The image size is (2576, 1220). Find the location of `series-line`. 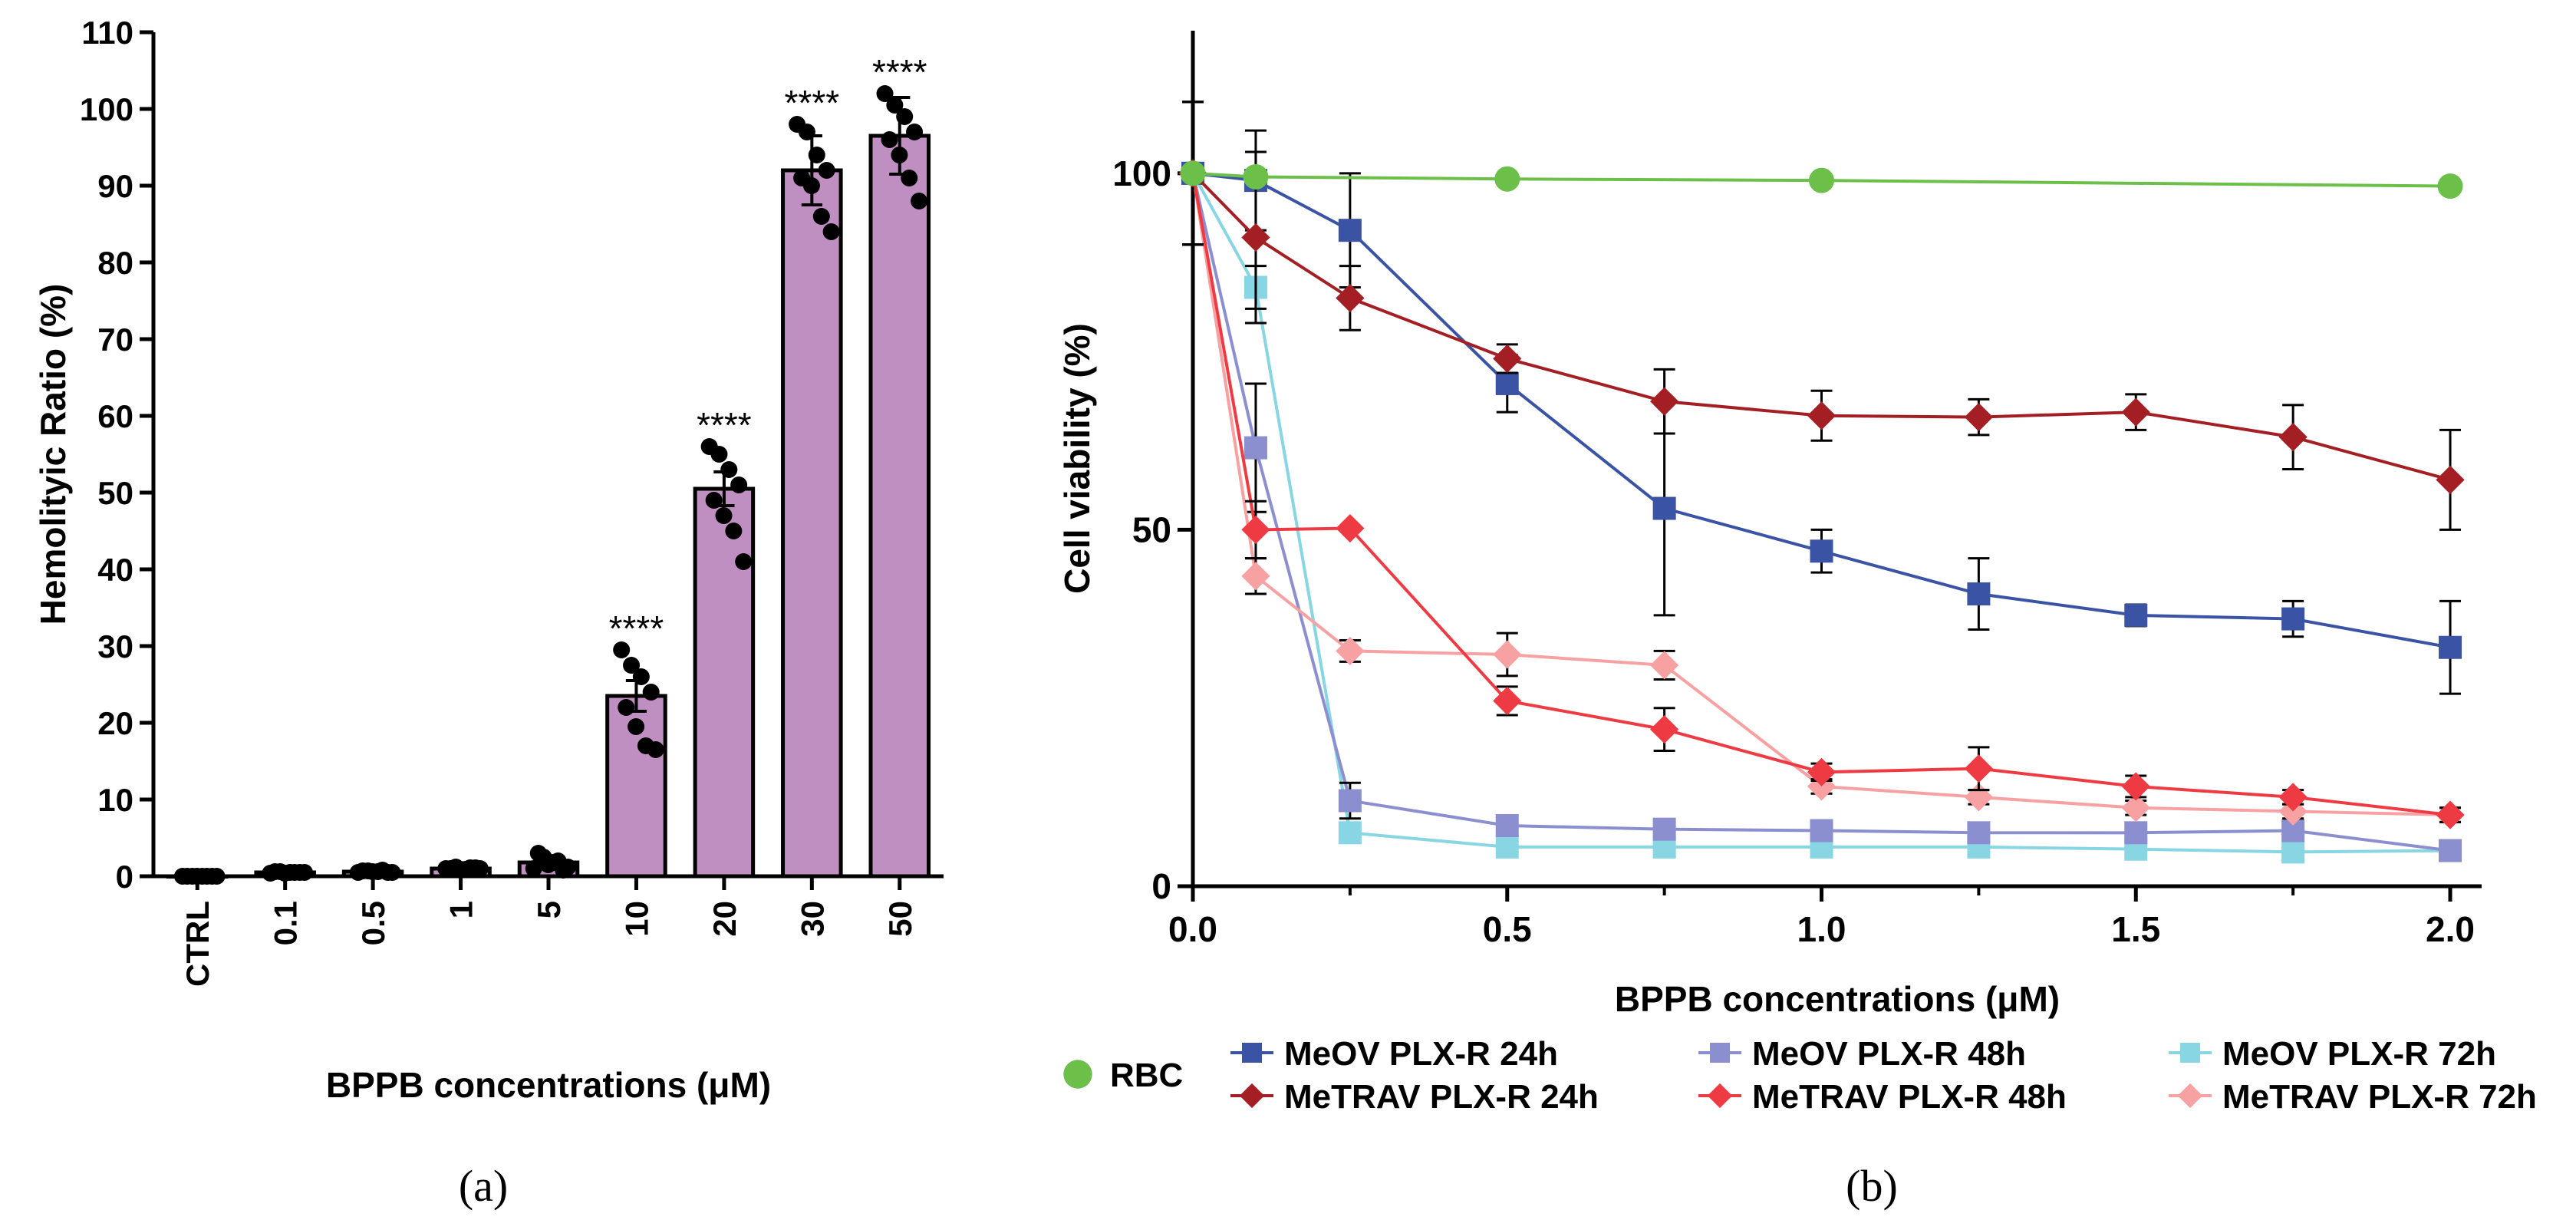

series-line is located at coordinates (1821, 327).